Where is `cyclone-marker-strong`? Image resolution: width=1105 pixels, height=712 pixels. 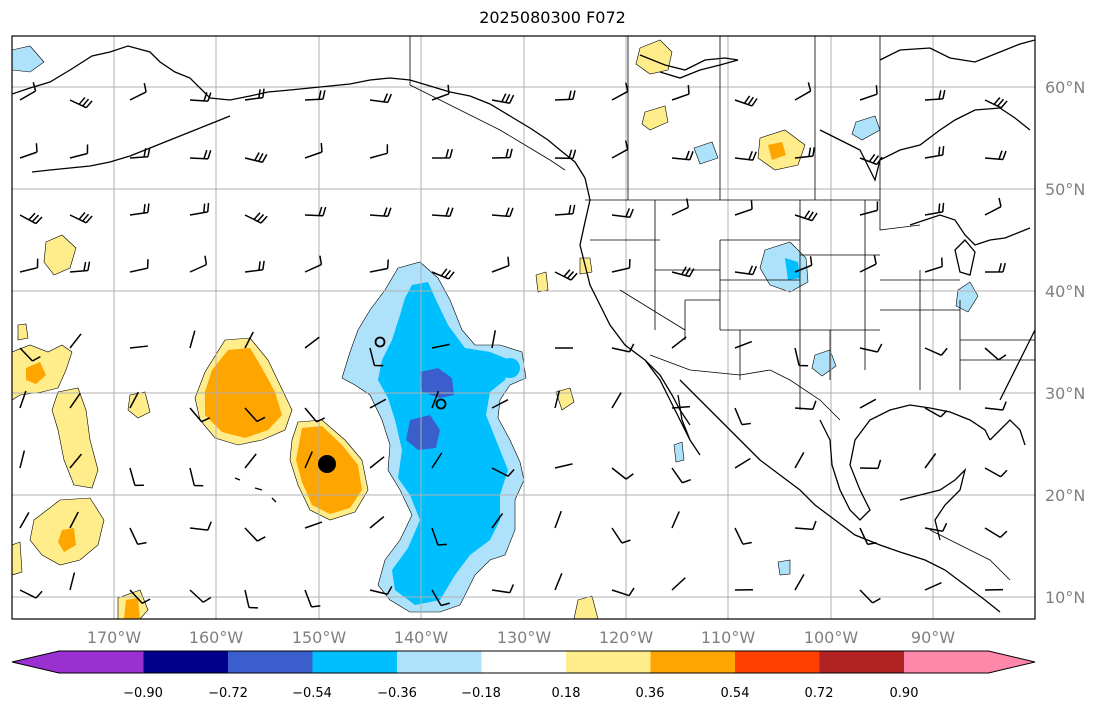 cyclone-marker-strong is located at coordinates (327, 464).